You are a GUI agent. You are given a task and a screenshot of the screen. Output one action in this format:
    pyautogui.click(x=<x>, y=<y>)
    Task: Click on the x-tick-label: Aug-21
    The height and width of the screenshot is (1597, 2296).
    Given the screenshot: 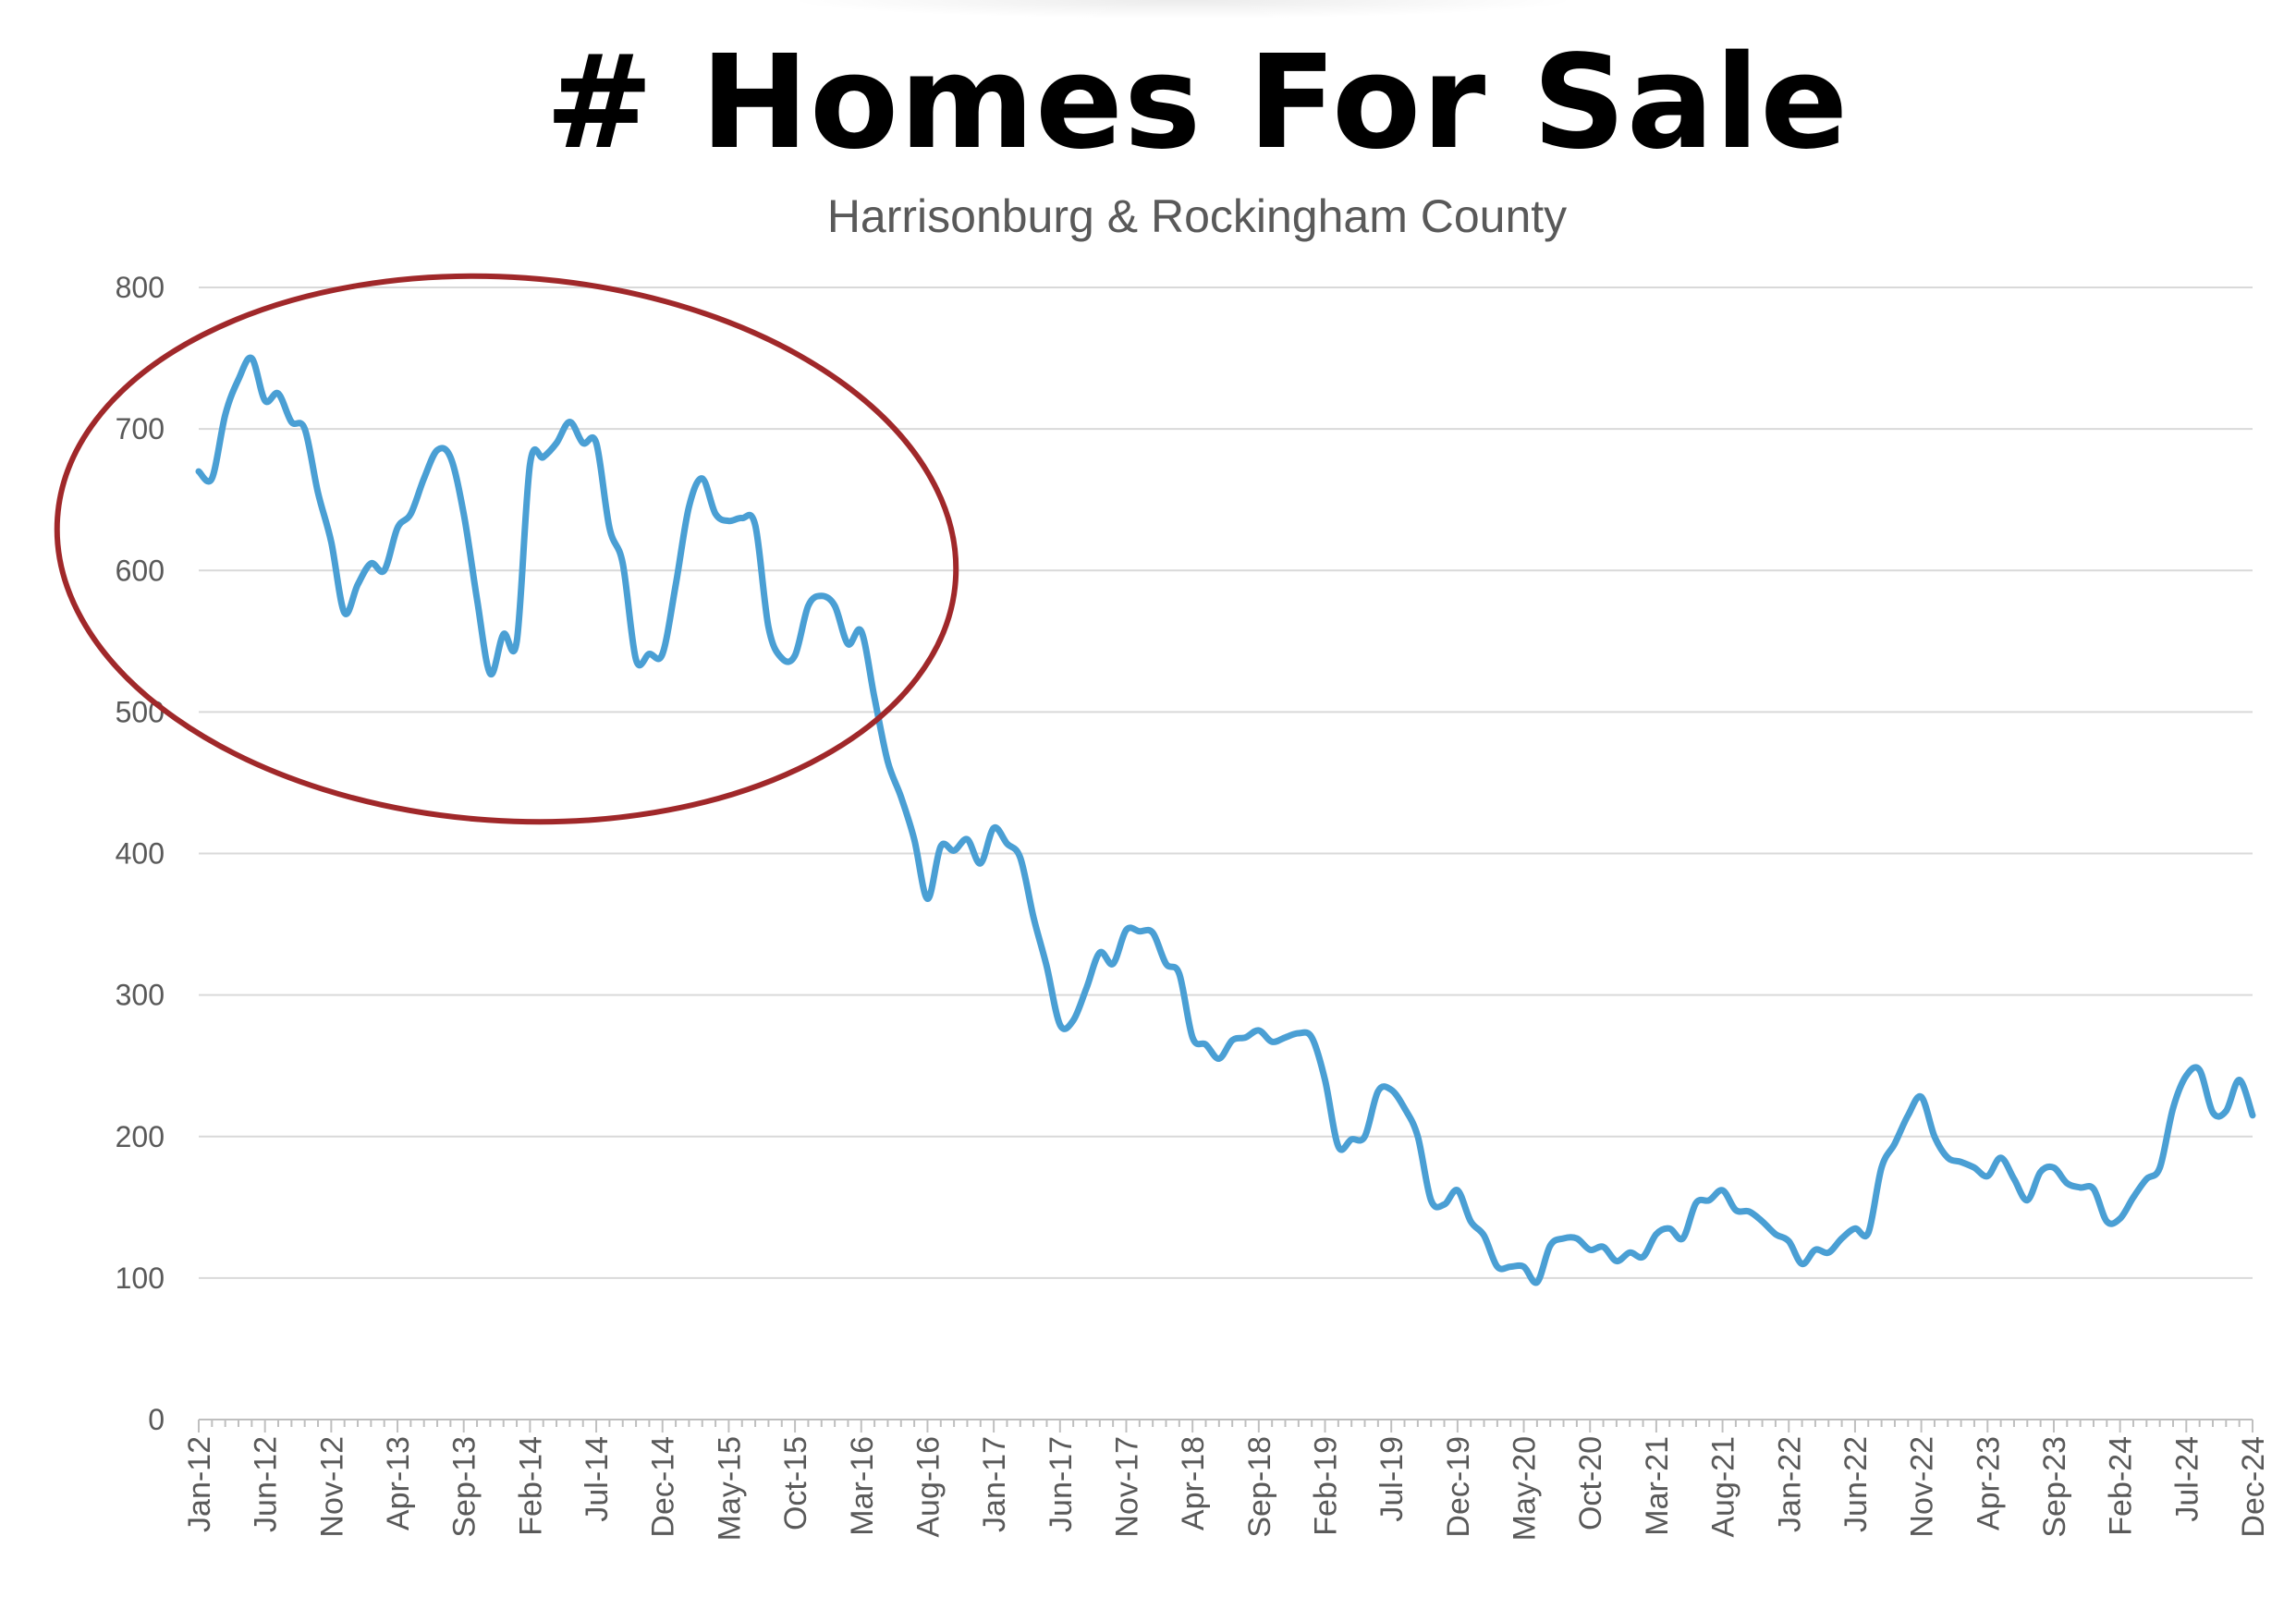 What is the action you would take?
    pyautogui.click(x=1724, y=1487)
    